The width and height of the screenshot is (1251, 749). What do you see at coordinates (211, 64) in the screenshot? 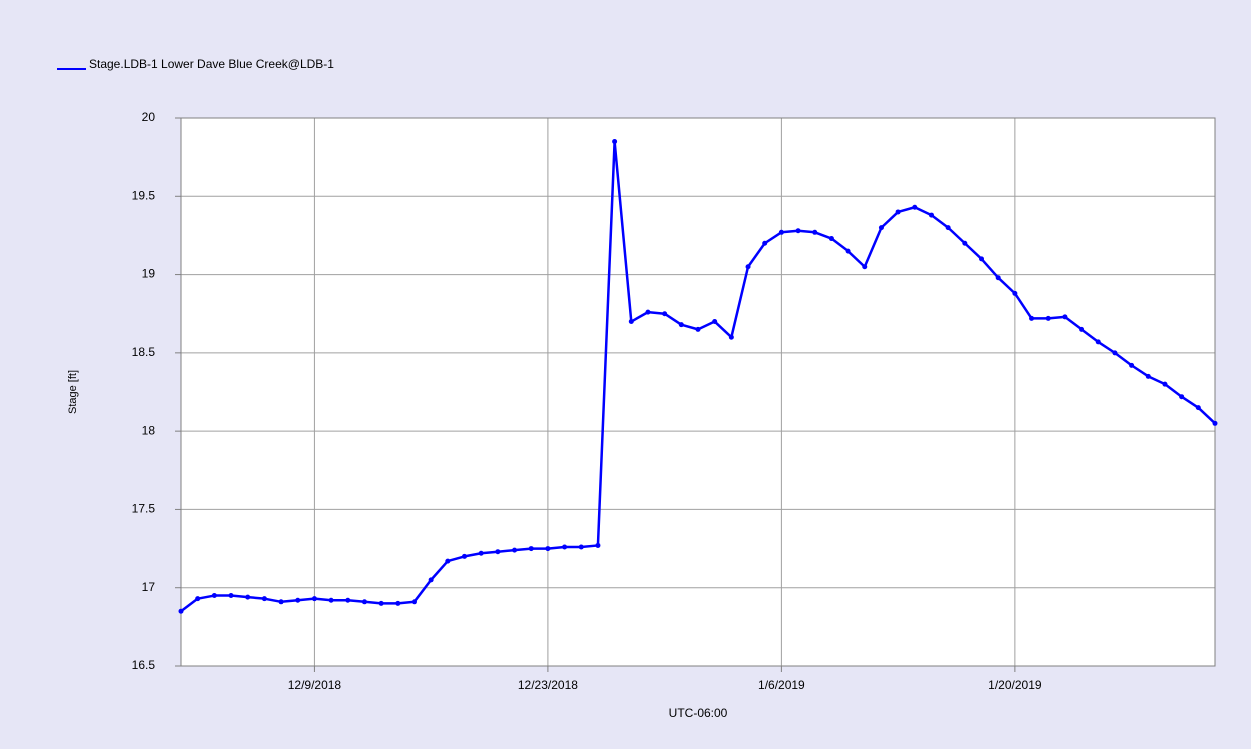
I see `legend-label: Stage.LDB-1 Lower Dave Blue Creek@LDB-1` at bounding box center [211, 64].